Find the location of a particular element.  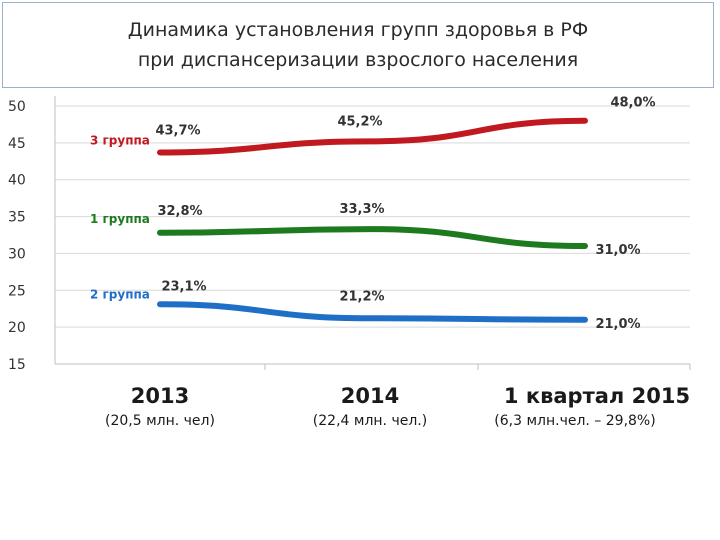

x-category-label-0: 2013 is located at coordinates (160, 396).